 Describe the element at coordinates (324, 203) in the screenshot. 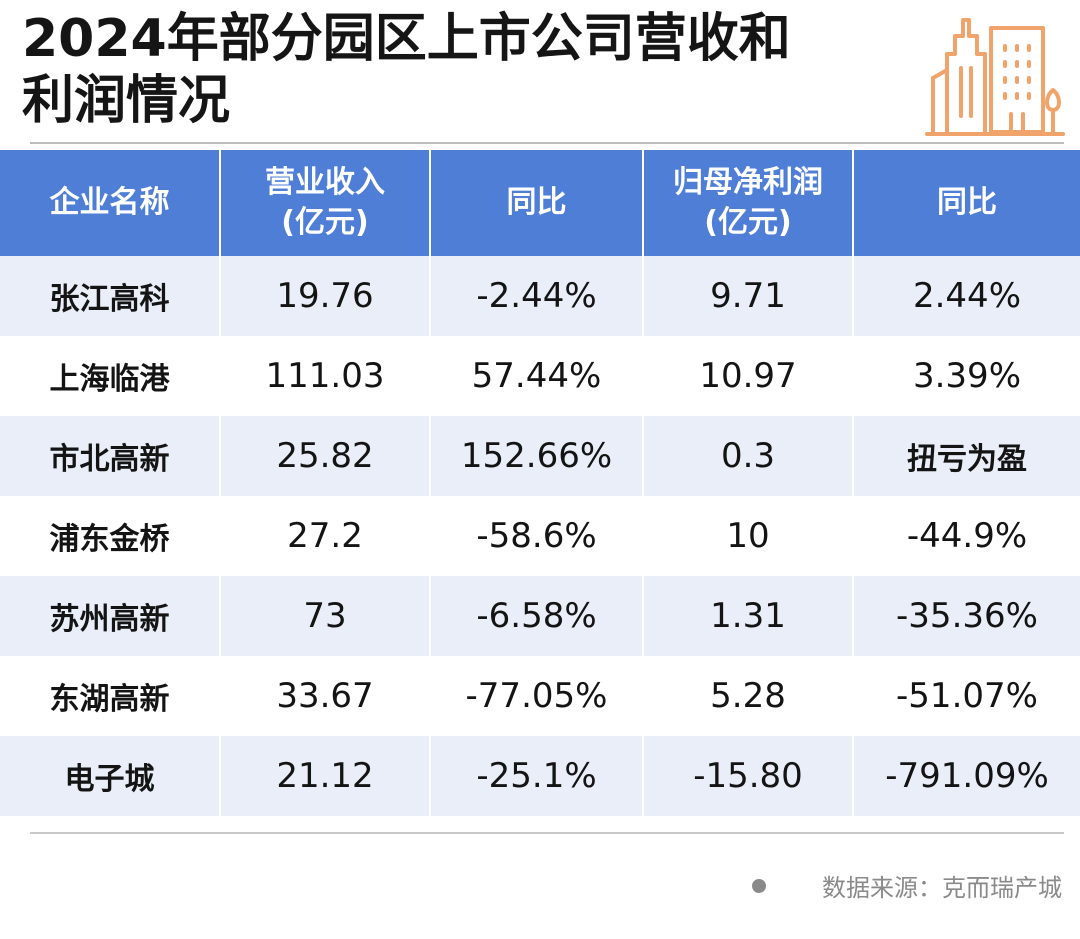

I see `header-revenue: 营业收入 (亿元)` at that location.